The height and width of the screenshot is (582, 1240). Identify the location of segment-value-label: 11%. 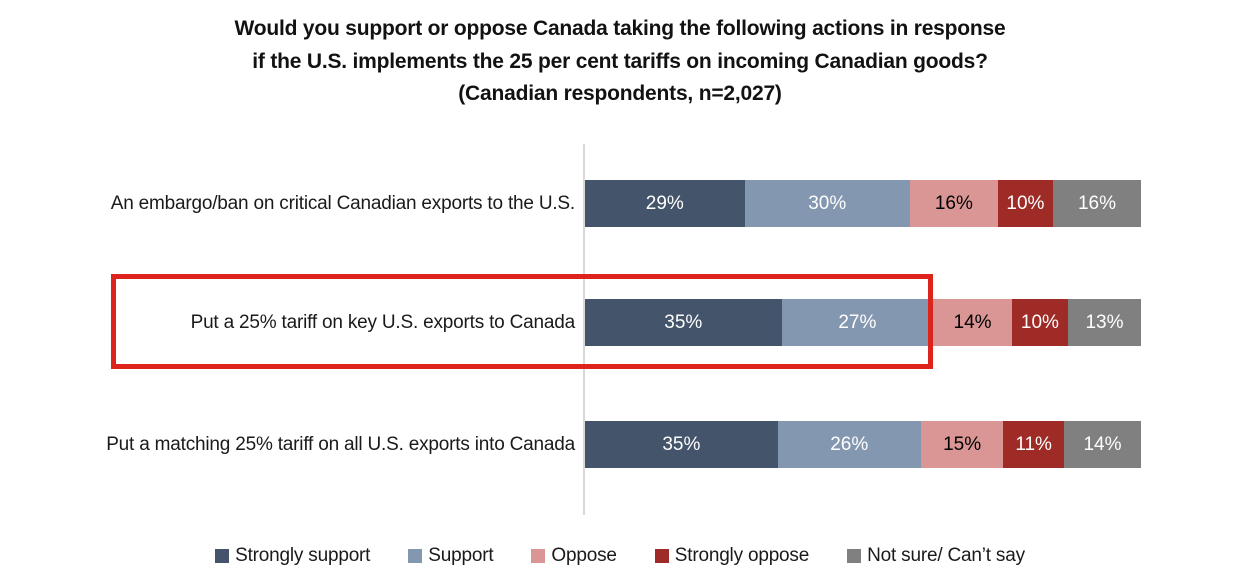
(1033, 444).